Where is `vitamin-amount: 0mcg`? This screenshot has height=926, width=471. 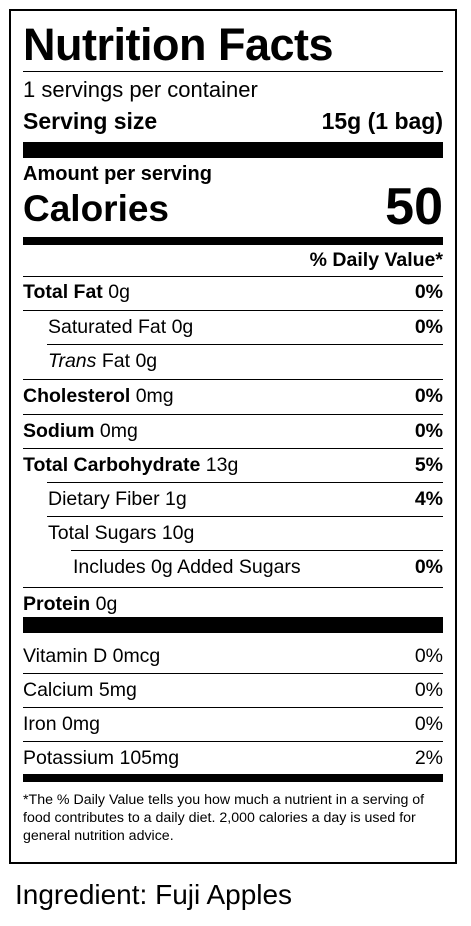
vitamin-amount: 0mcg is located at coordinates (136, 656).